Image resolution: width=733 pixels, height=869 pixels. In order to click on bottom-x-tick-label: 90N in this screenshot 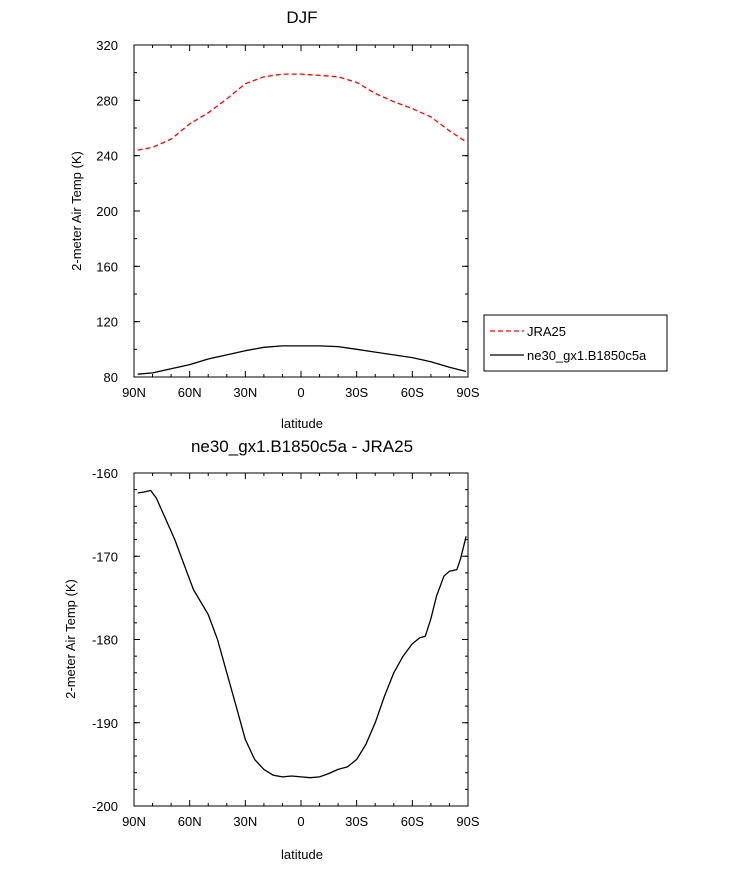, I will do `click(134, 821)`.